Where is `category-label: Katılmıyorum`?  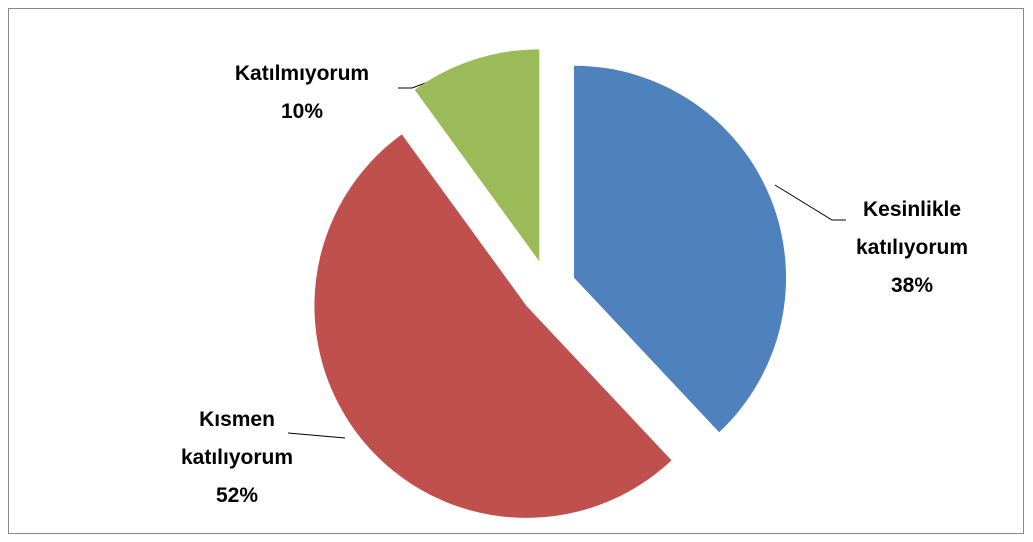
category-label: Katılmıyorum is located at coordinates (302, 73).